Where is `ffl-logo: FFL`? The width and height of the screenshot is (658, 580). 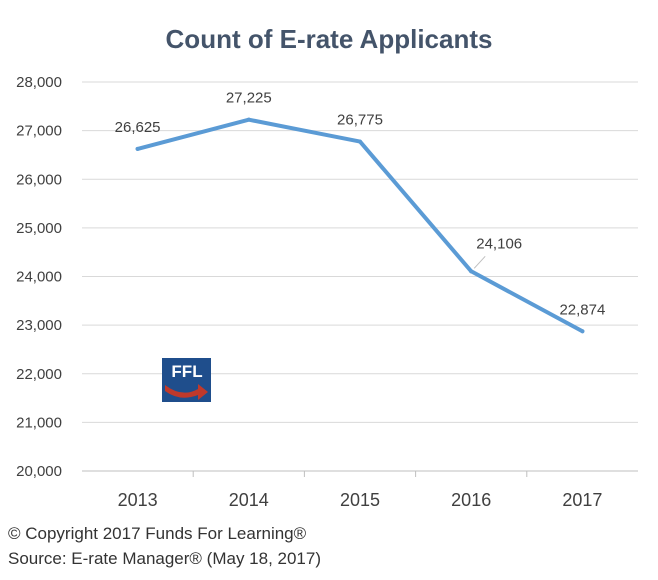
ffl-logo: FFL is located at coordinates (186, 380).